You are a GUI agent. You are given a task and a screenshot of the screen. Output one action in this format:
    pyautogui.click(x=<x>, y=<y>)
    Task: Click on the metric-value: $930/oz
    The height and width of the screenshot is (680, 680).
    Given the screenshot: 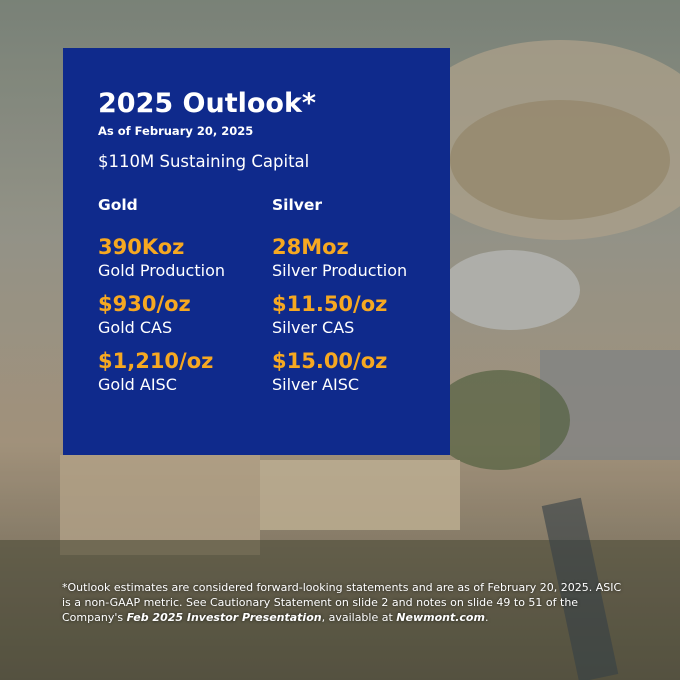 What is the action you would take?
    pyautogui.click(x=144, y=304)
    